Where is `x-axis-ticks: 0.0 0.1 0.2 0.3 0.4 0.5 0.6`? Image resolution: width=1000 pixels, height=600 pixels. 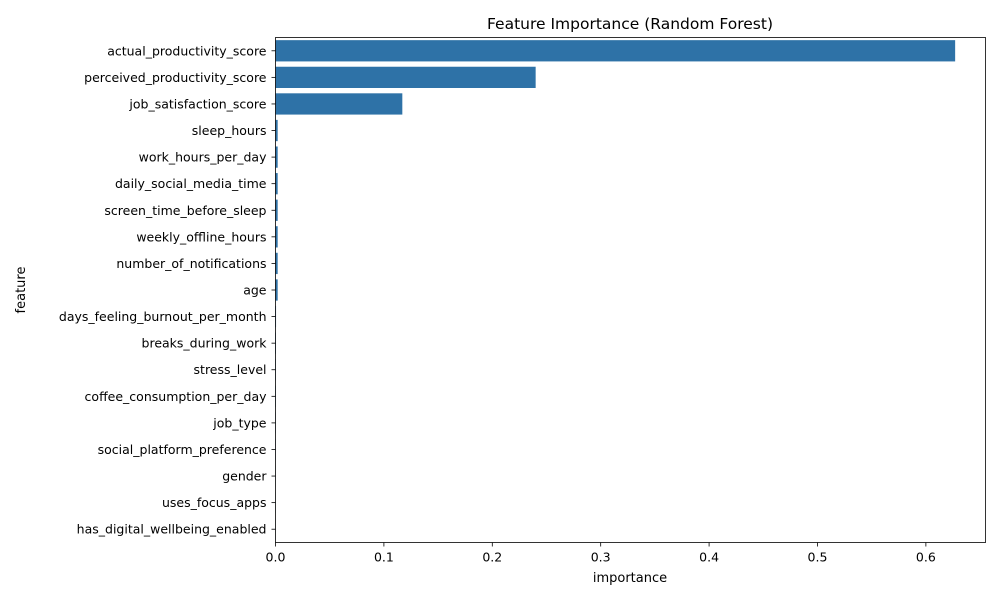 x-axis-ticks: 0.0 0.1 0.2 0.3 0.4 0.5 0.6 is located at coordinates (601, 553).